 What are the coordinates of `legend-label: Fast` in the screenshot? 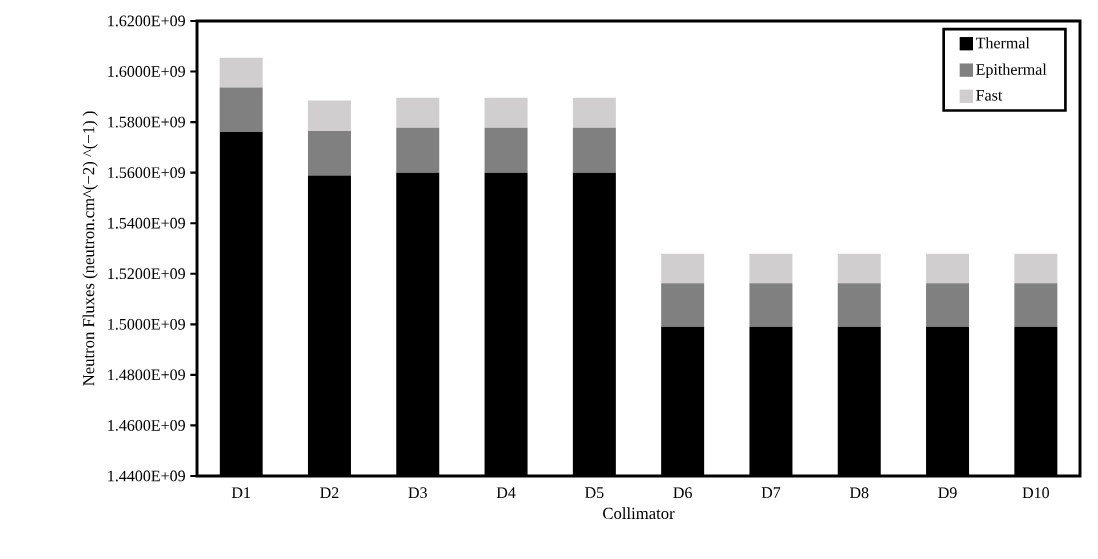 It's located at (989, 95).